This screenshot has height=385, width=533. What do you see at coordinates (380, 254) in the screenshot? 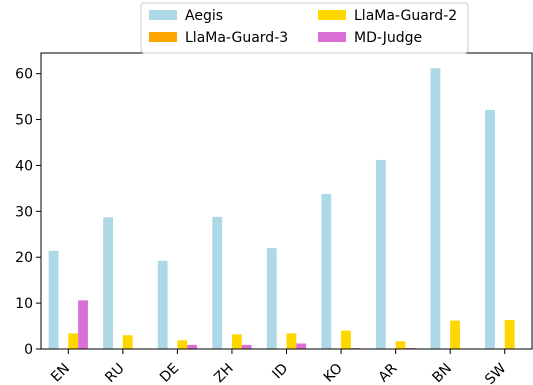
I see `bar-aegis-ar` at bounding box center [380, 254].